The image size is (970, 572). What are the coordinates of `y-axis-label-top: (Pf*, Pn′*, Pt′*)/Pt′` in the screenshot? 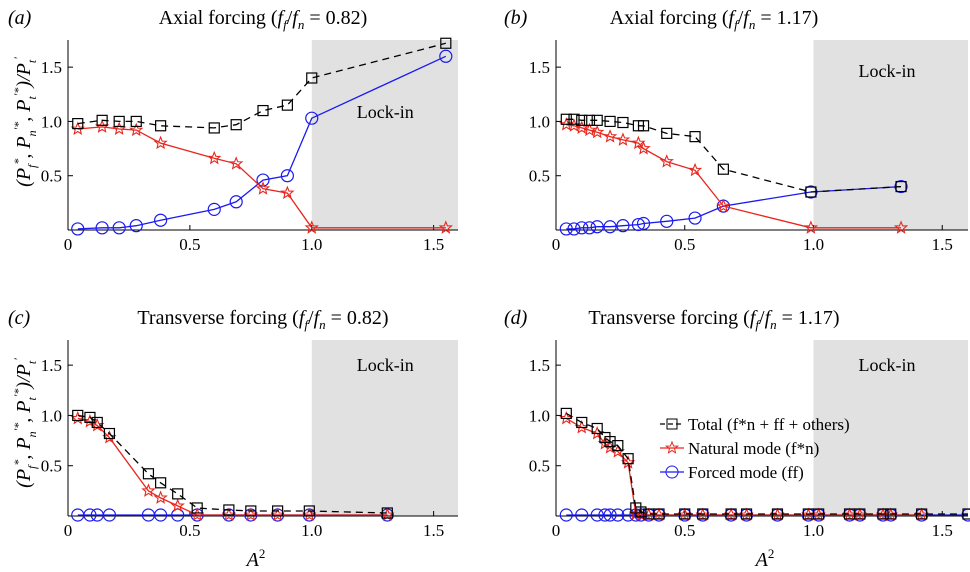 It's located at (25, 122).